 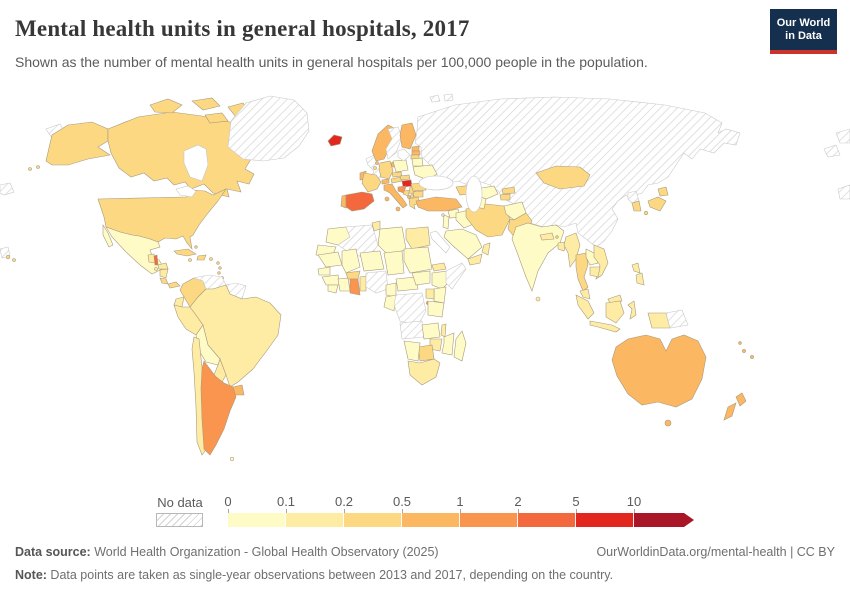 I want to click on country-usa-hawaii, so click(x=8, y=257).